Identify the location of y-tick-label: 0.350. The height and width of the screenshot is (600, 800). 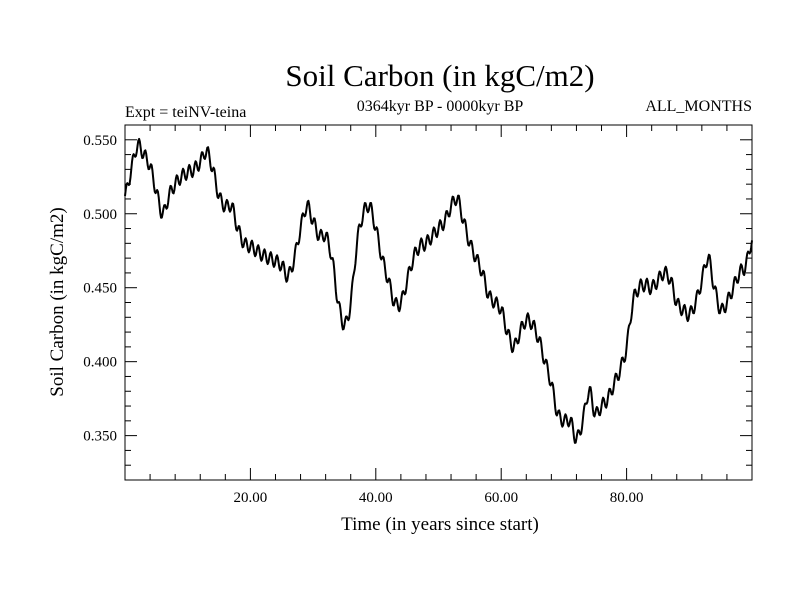
(100, 437).